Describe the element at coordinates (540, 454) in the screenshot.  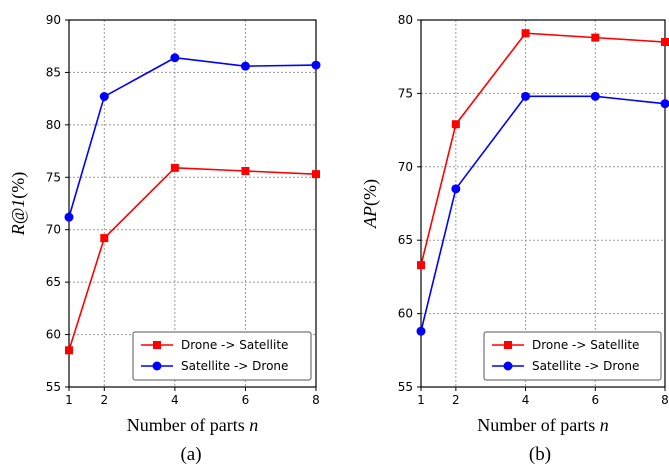
I see `panel-caption: (b)` at that location.